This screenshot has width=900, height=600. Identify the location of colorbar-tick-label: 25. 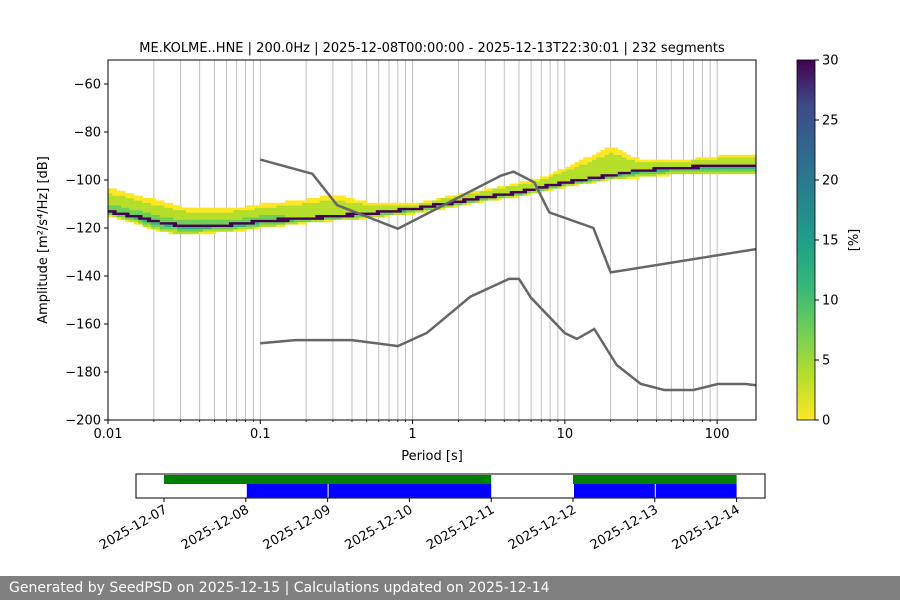
(830, 121).